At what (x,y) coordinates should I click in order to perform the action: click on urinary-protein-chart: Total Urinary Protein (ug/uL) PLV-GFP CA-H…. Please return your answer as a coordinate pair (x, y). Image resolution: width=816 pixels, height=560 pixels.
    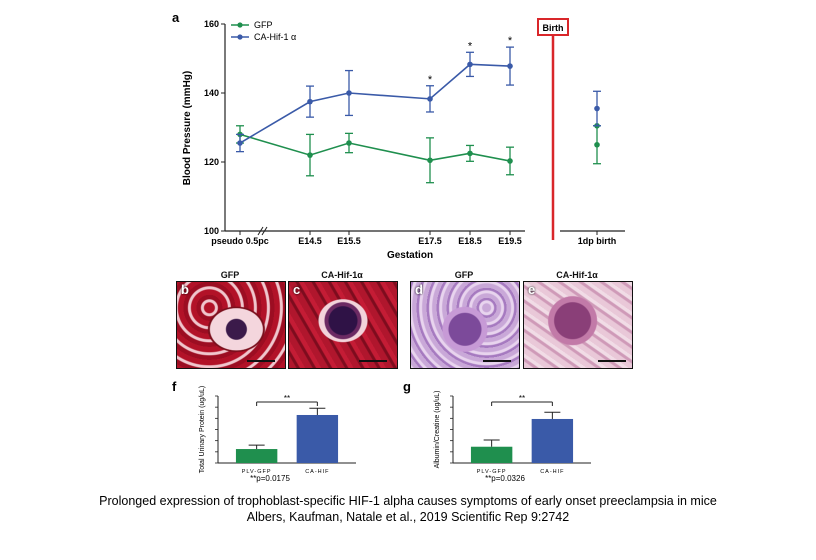
    Looking at the image, I should click on (277, 430).